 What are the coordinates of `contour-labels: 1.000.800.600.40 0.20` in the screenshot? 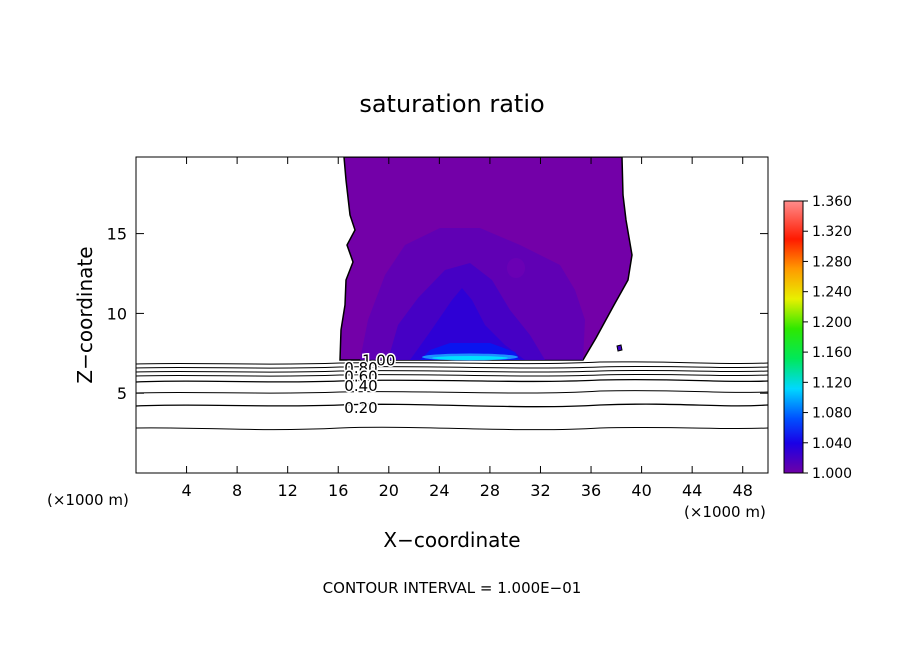 It's located at (370, 384).